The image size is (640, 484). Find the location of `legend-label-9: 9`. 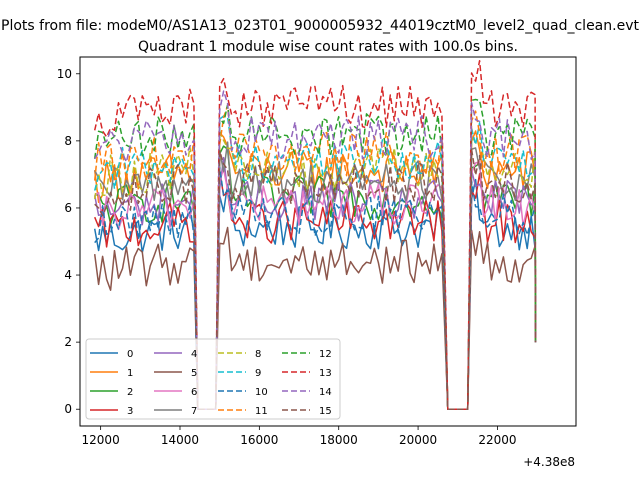

legend-label-9: 9 is located at coordinates (258, 373).